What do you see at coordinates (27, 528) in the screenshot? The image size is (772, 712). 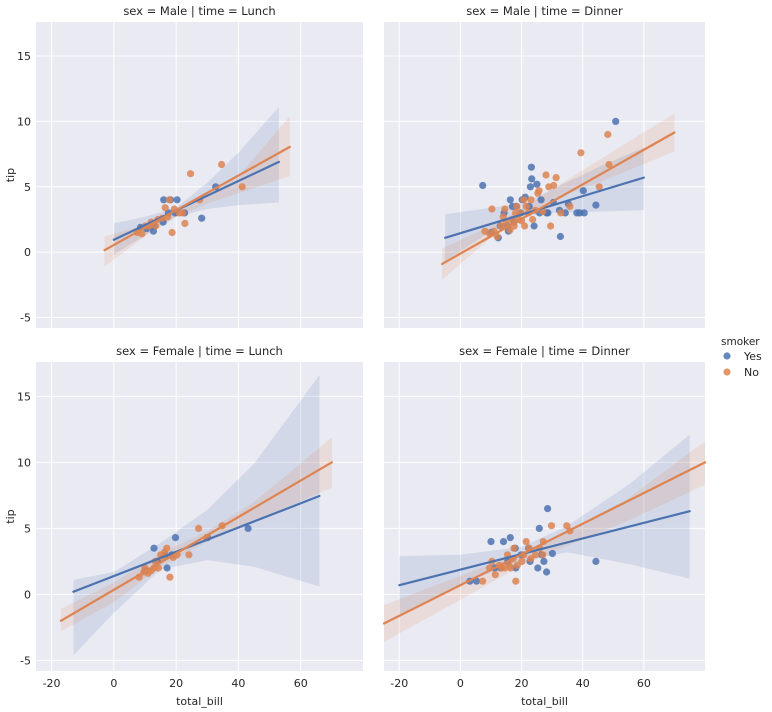 I see `y-tick-label: 5` at bounding box center [27, 528].